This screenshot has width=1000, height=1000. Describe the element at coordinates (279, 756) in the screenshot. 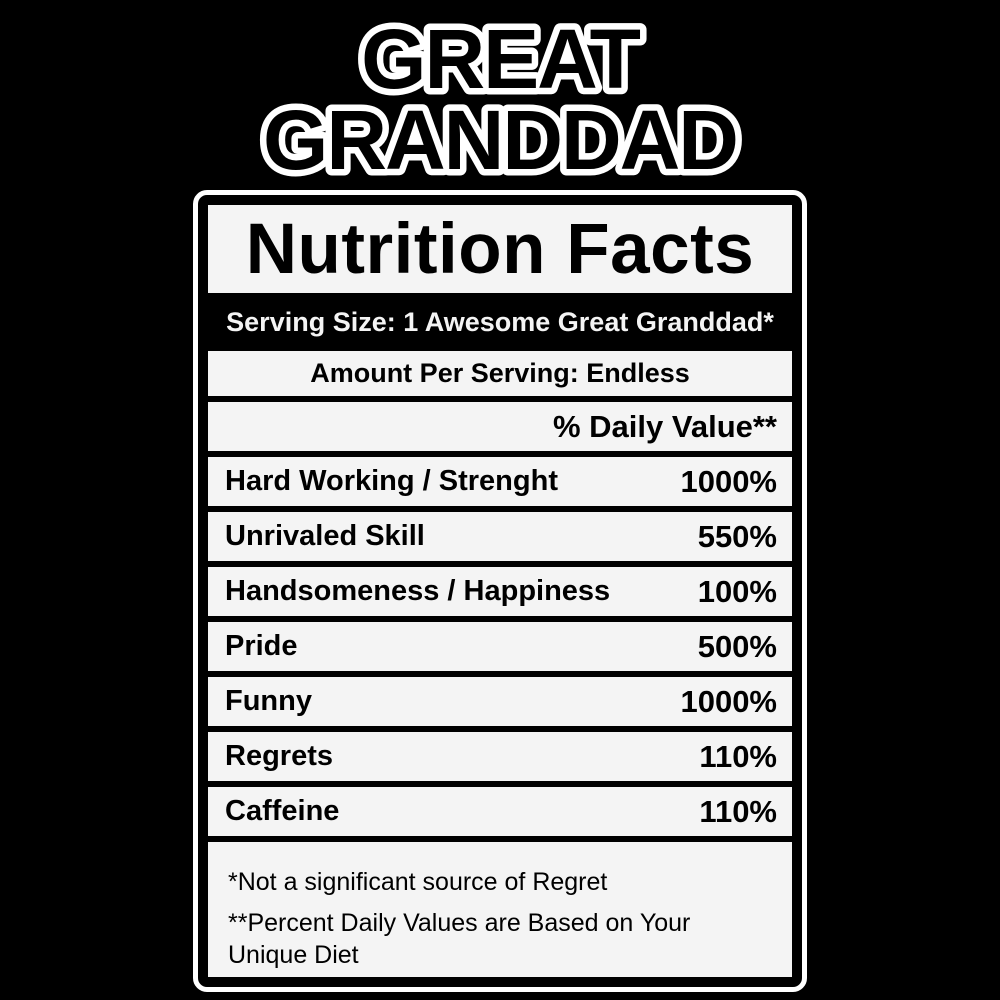

I see `nutrient-name: Regrets` at that location.